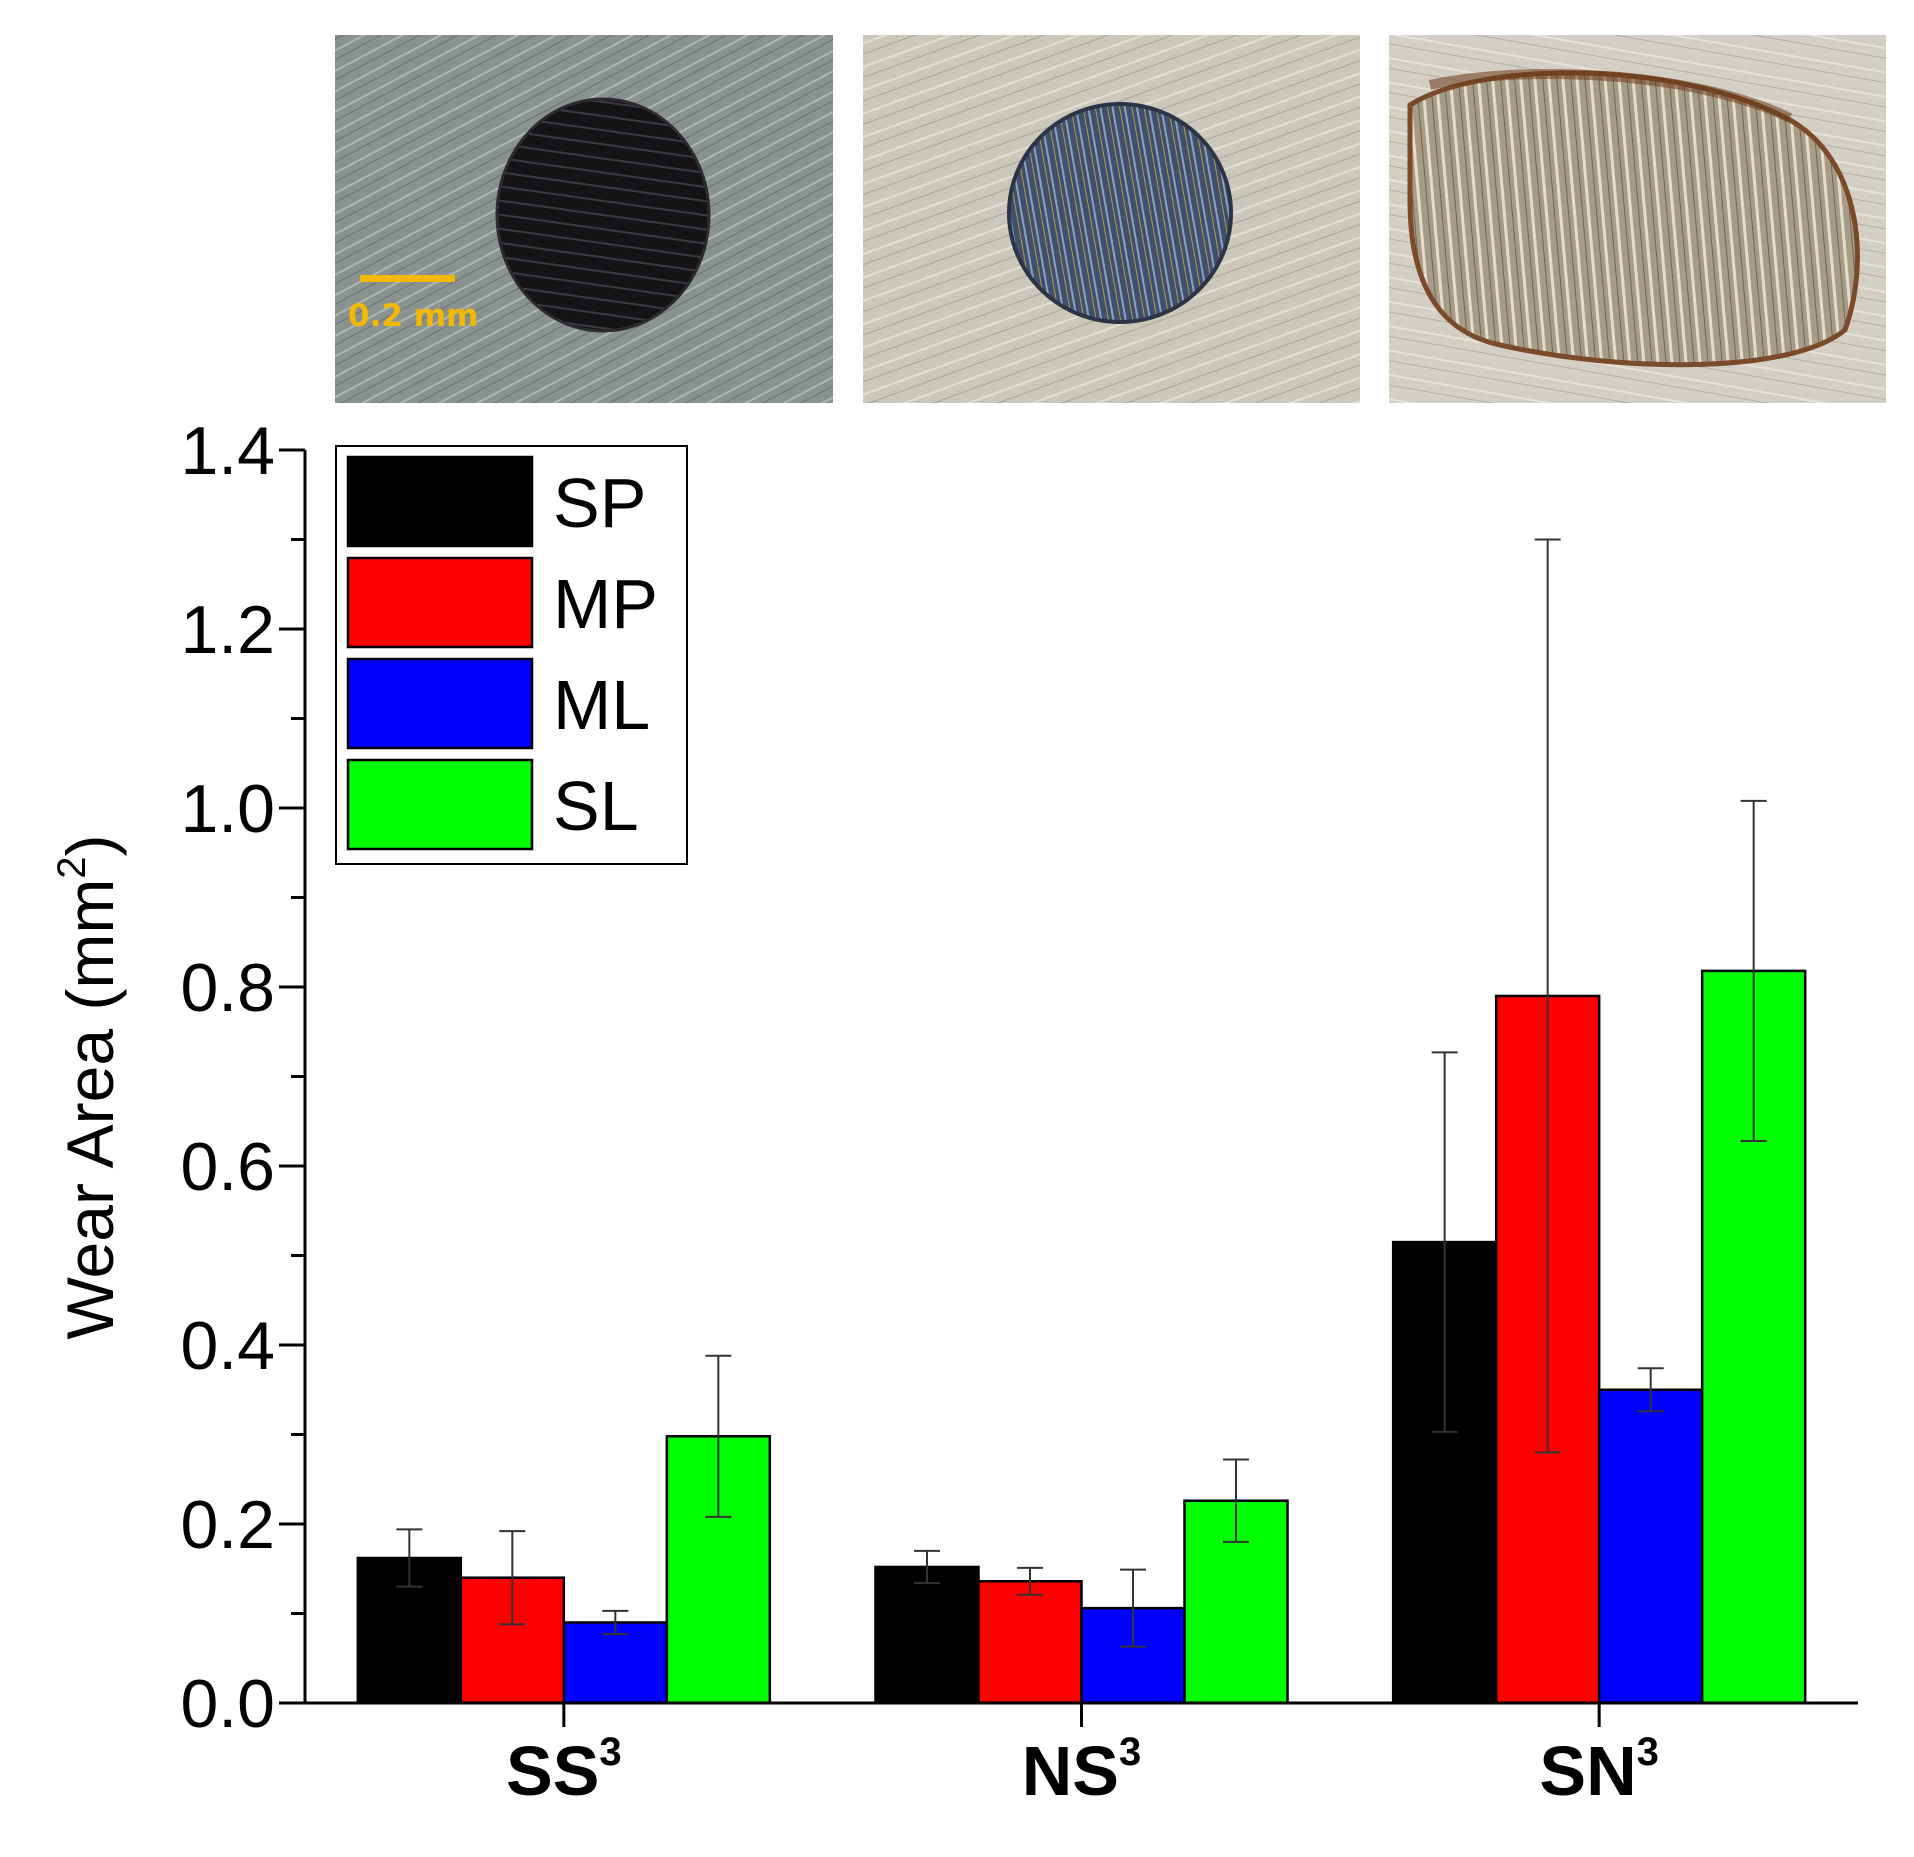 Image resolution: width=1914 pixels, height=1857 pixels. What do you see at coordinates (1599, 1770) in the screenshot?
I see `x-category-label-sn: SN3` at bounding box center [1599, 1770].